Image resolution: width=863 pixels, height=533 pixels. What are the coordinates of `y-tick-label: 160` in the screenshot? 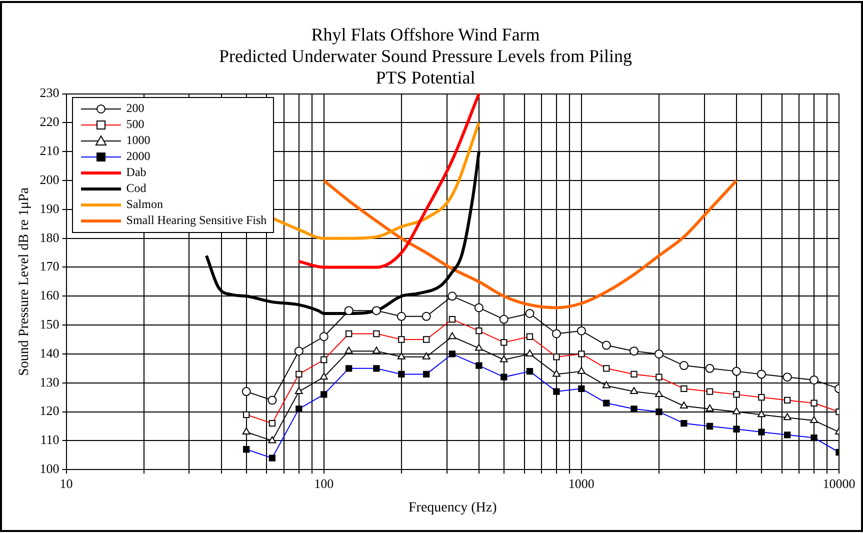 It's located at (50, 295).